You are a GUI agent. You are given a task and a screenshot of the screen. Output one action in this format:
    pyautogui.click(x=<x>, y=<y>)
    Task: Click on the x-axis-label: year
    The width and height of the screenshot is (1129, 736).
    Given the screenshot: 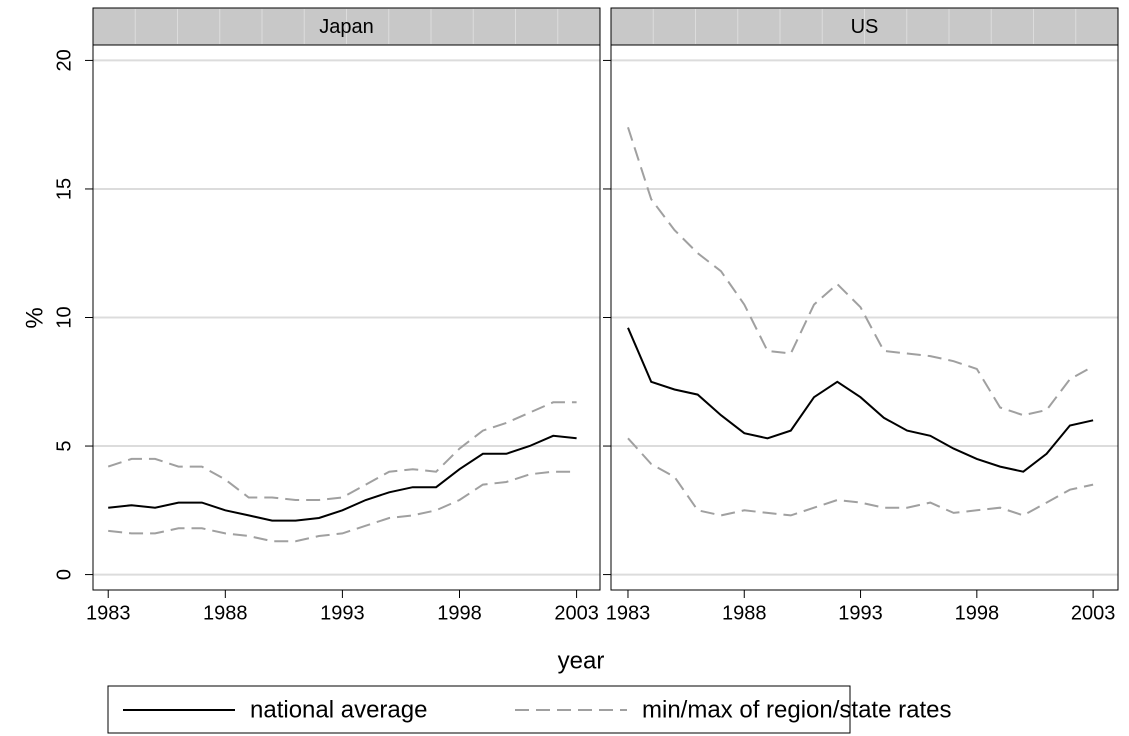 What is the action you would take?
    pyautogui.click(x=581, y=660)
    